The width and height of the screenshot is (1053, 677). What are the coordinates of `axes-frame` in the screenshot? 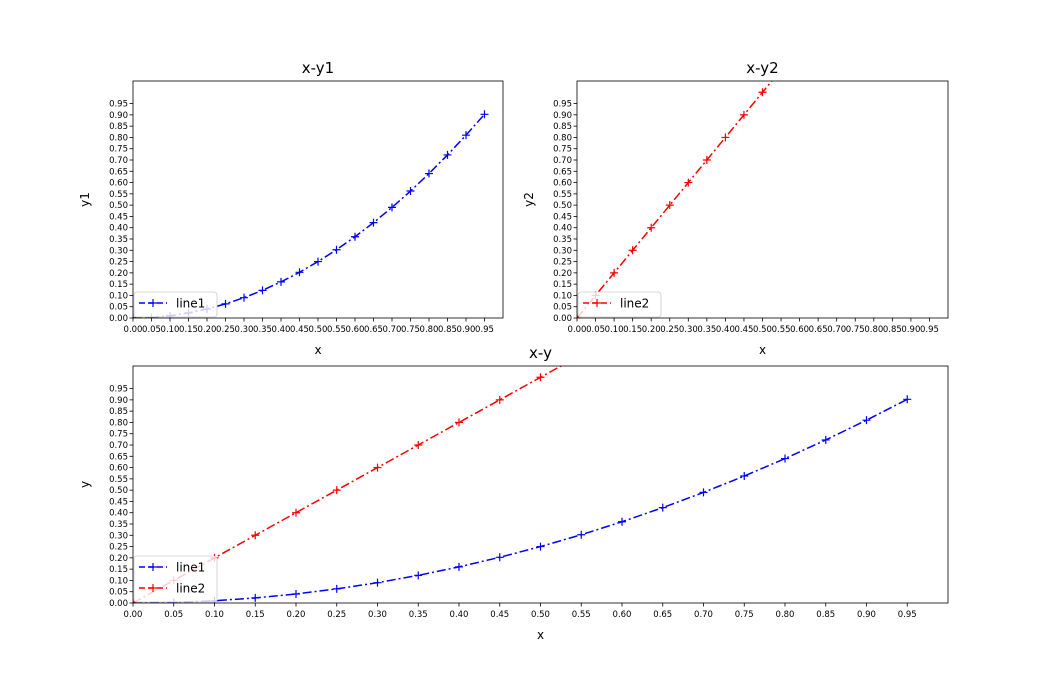 It's located at (318, 199).